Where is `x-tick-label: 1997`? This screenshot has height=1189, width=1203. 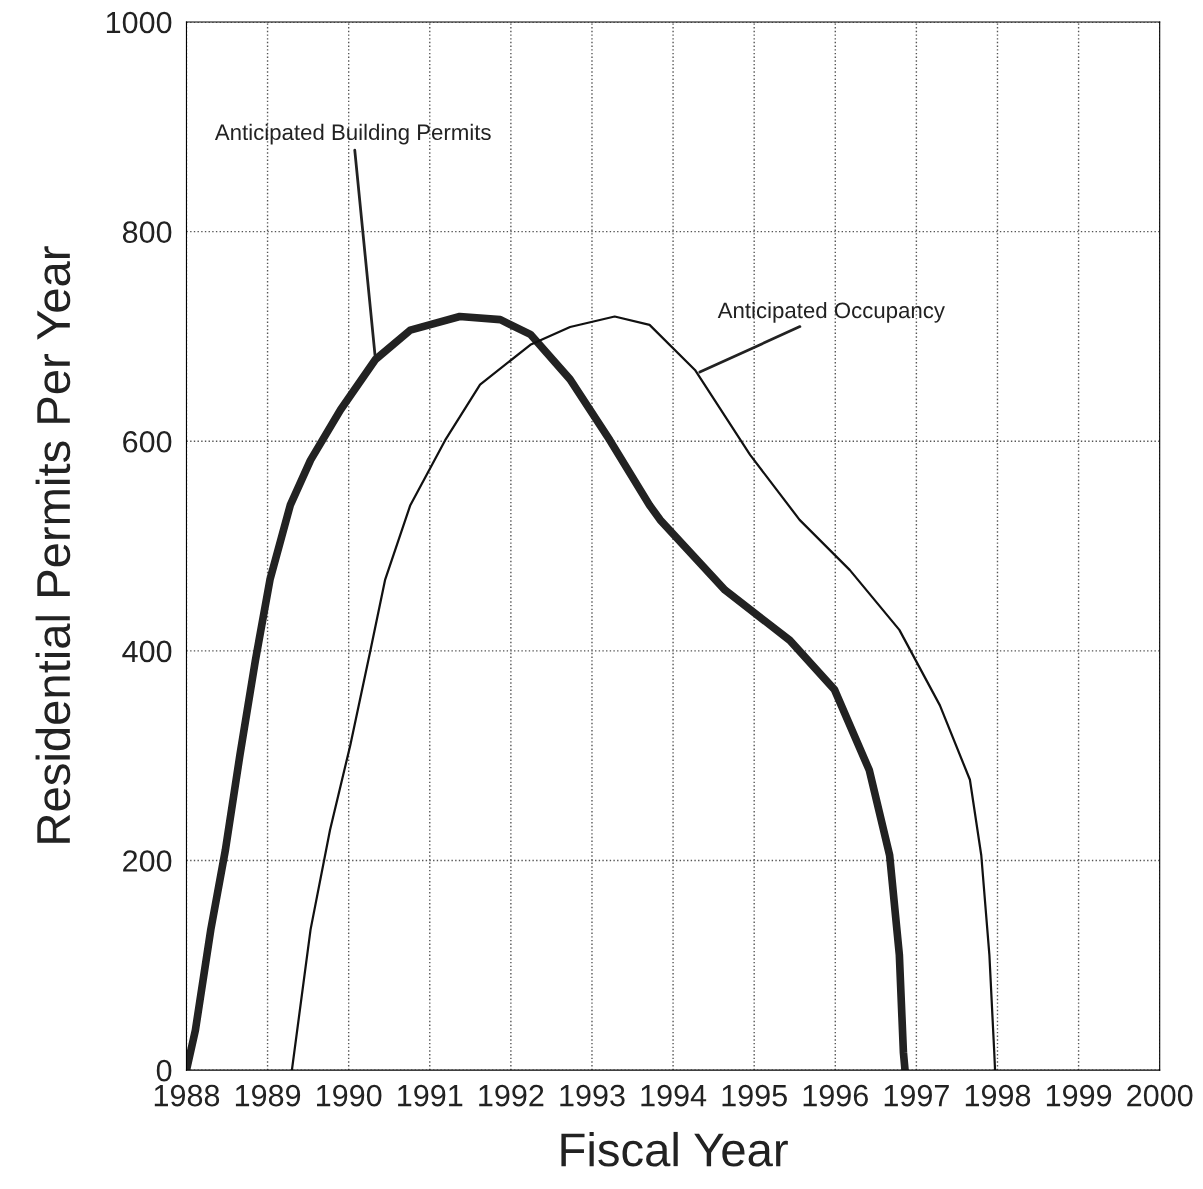
x-tick-label: 1997 is located at coordinates (916, 1095).